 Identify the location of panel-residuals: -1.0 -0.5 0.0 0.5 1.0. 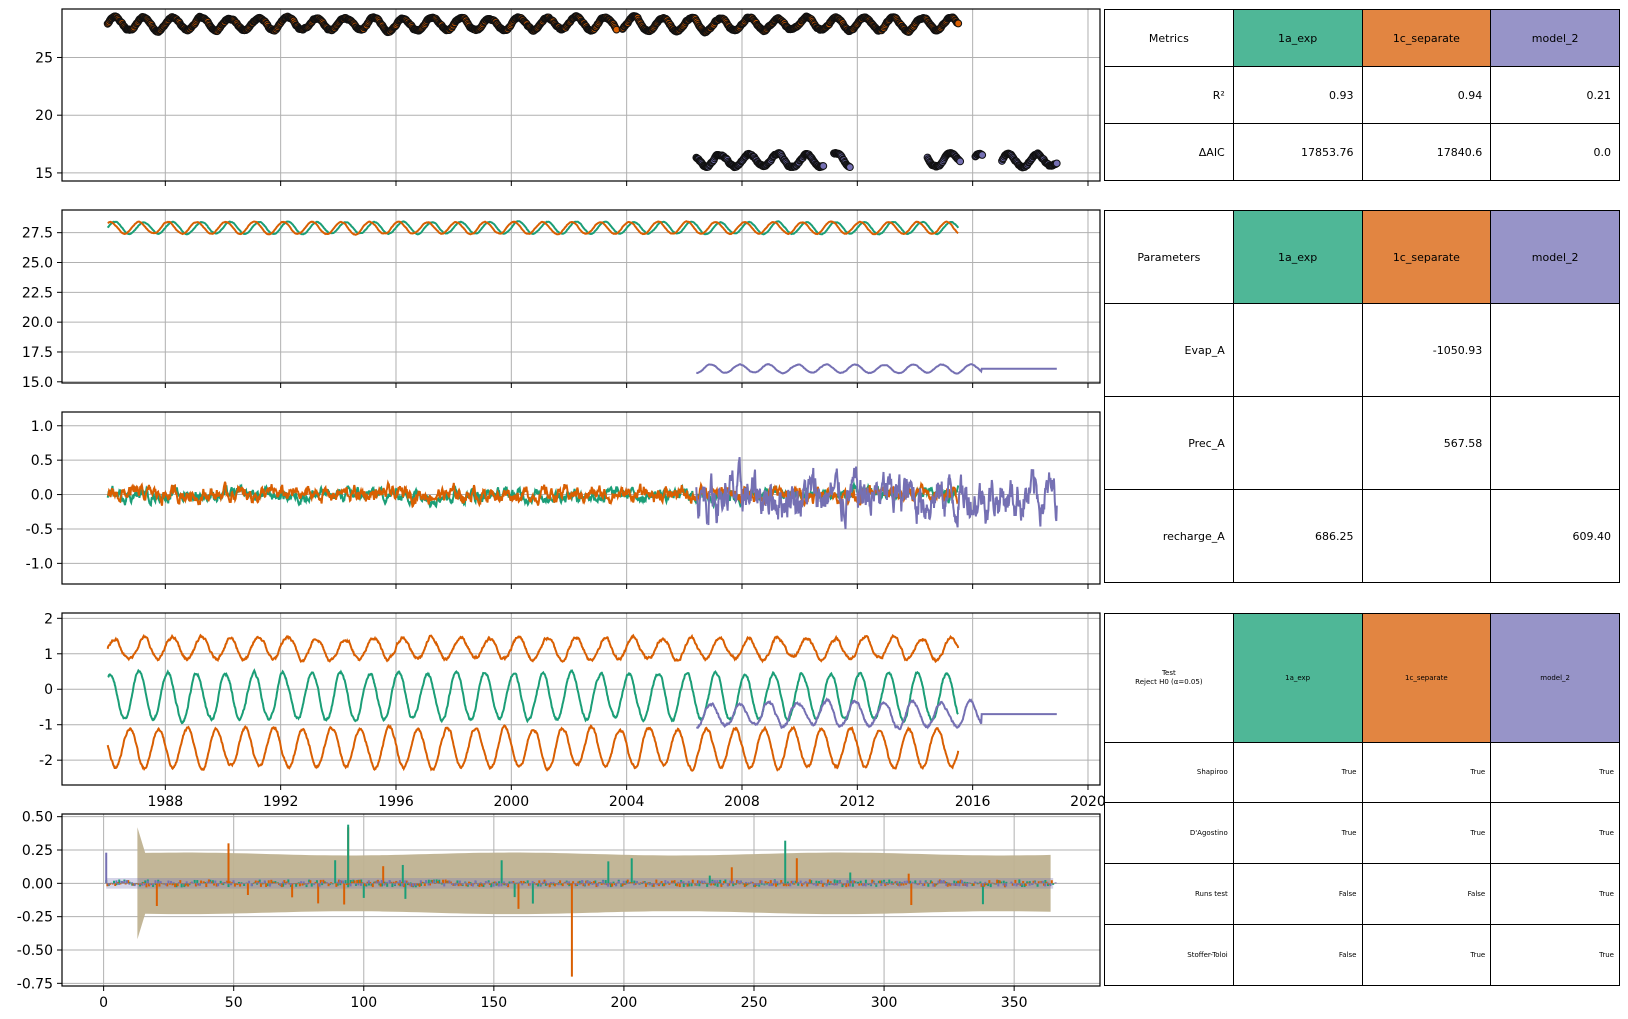
(563, 500).